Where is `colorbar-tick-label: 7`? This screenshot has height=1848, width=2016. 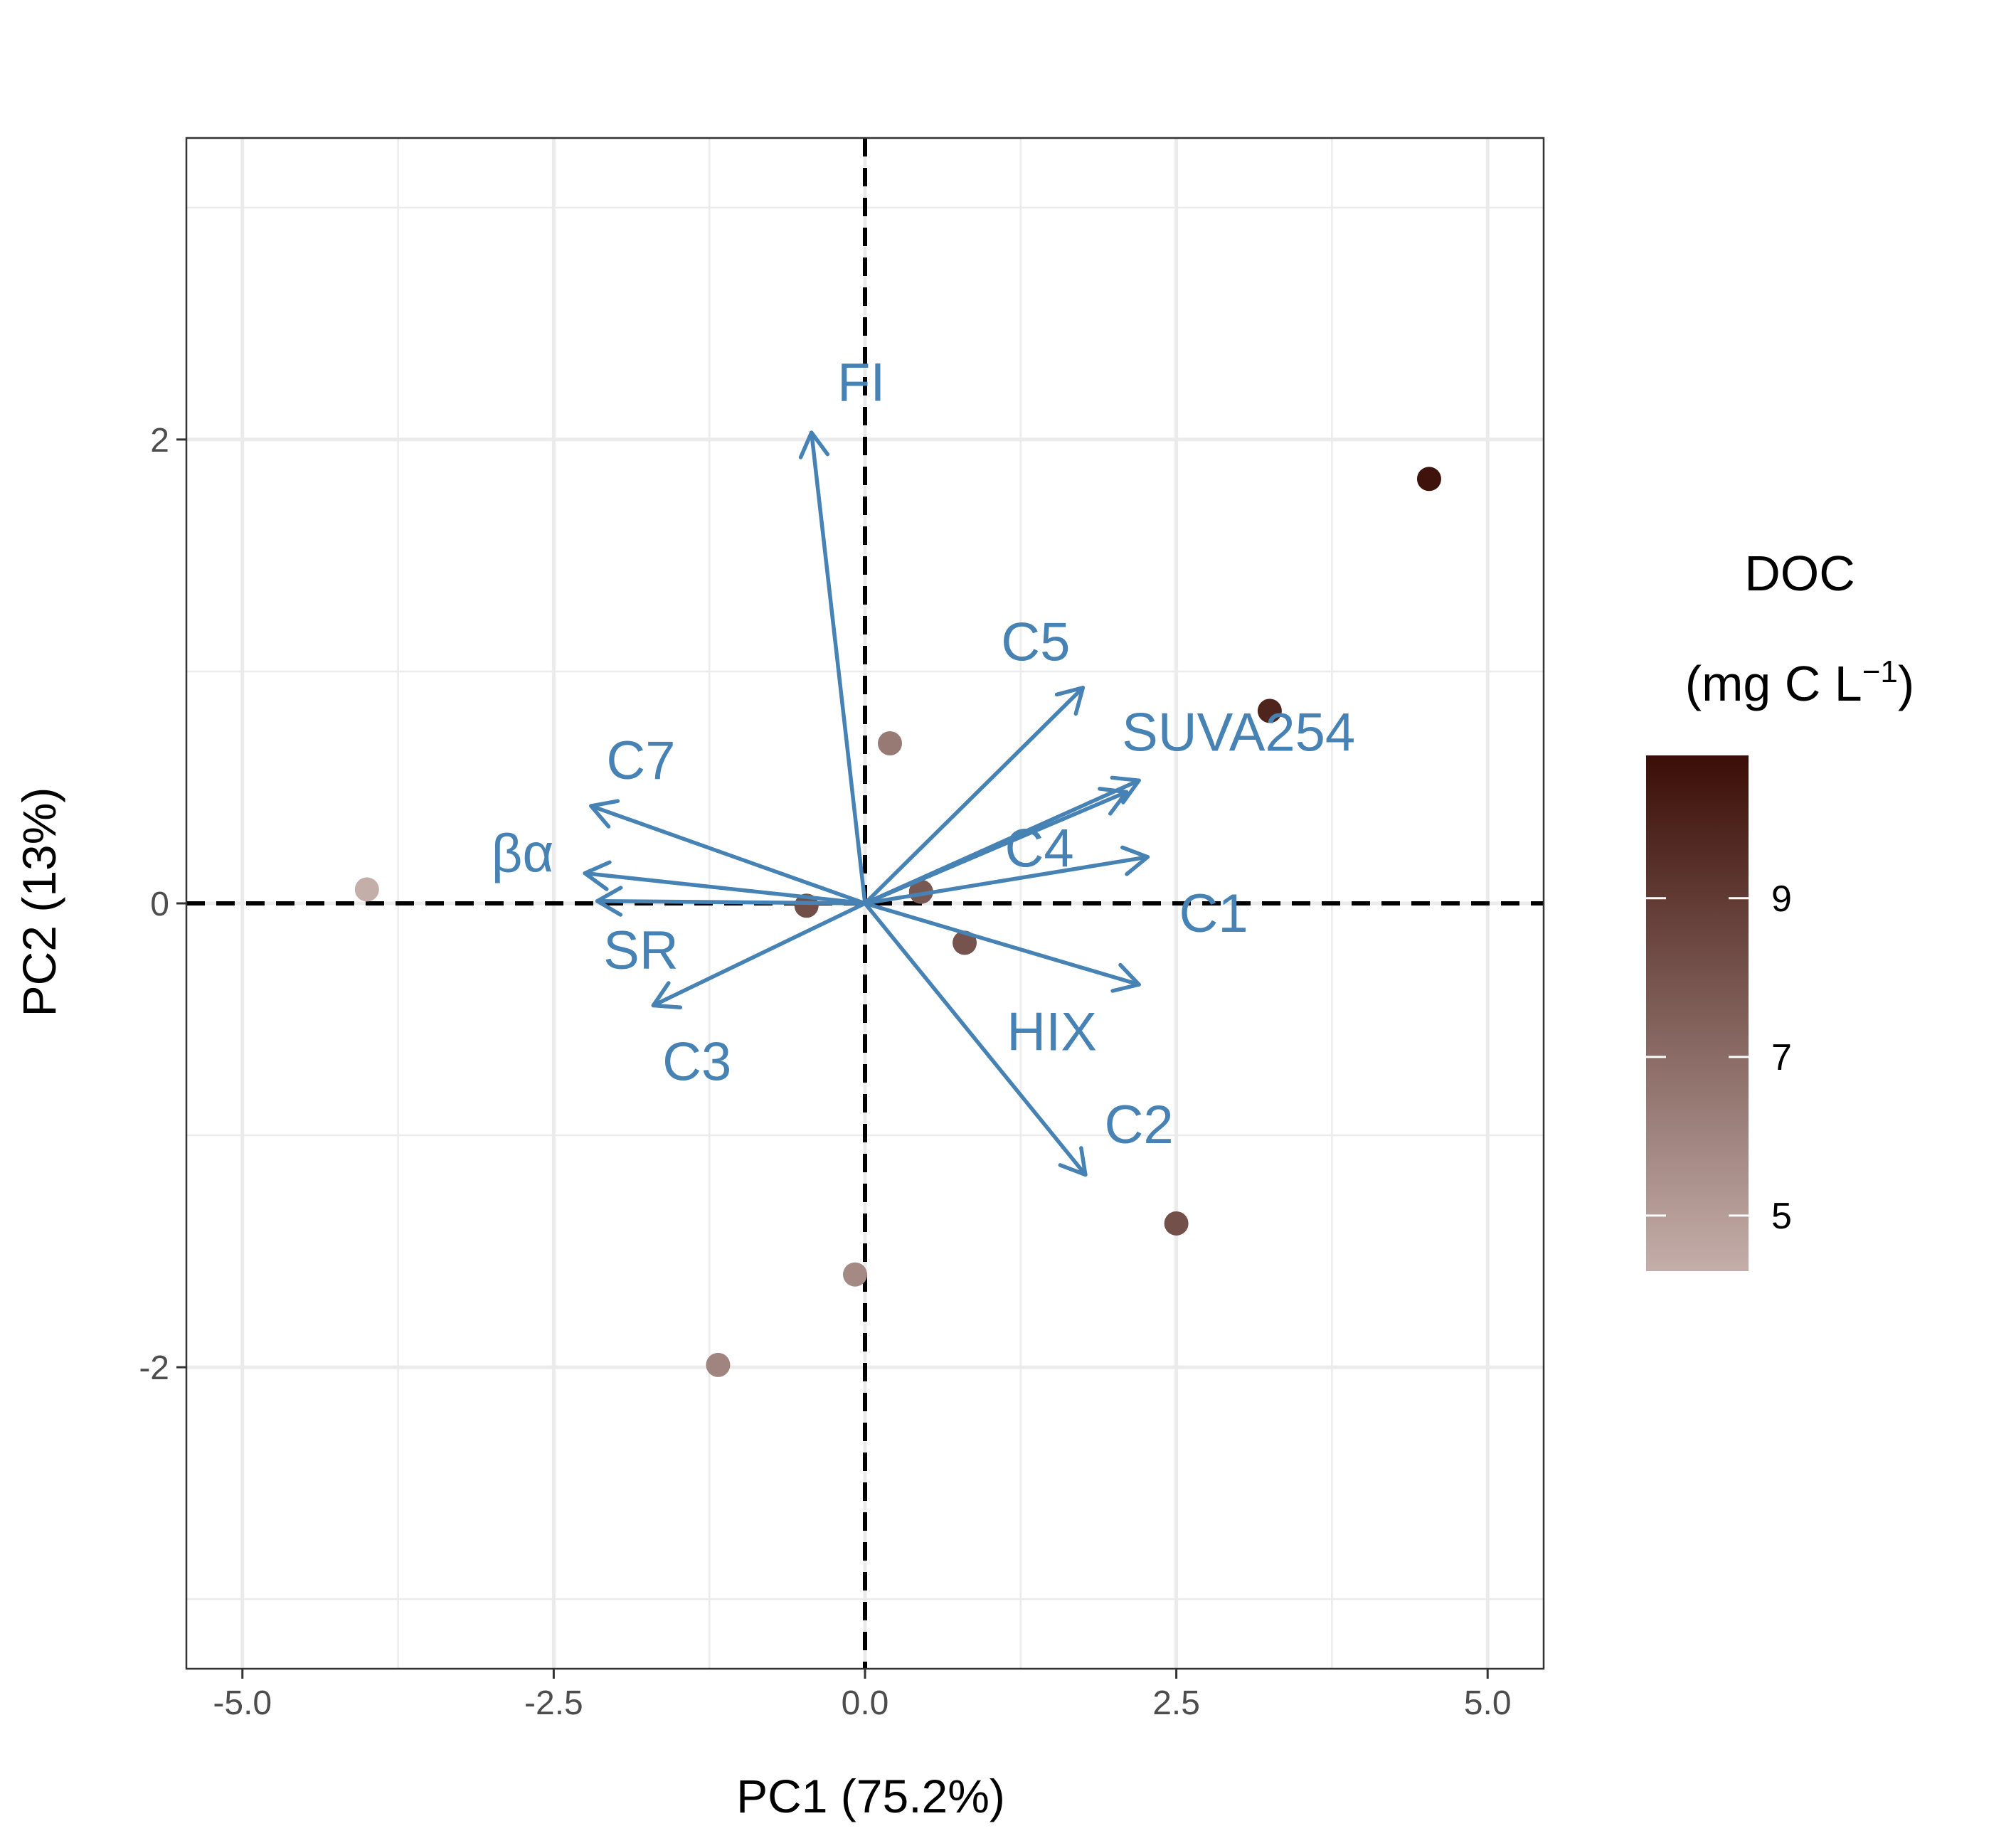
colorbar-tick-label: 7 is located at coordinates (1781, 1057).